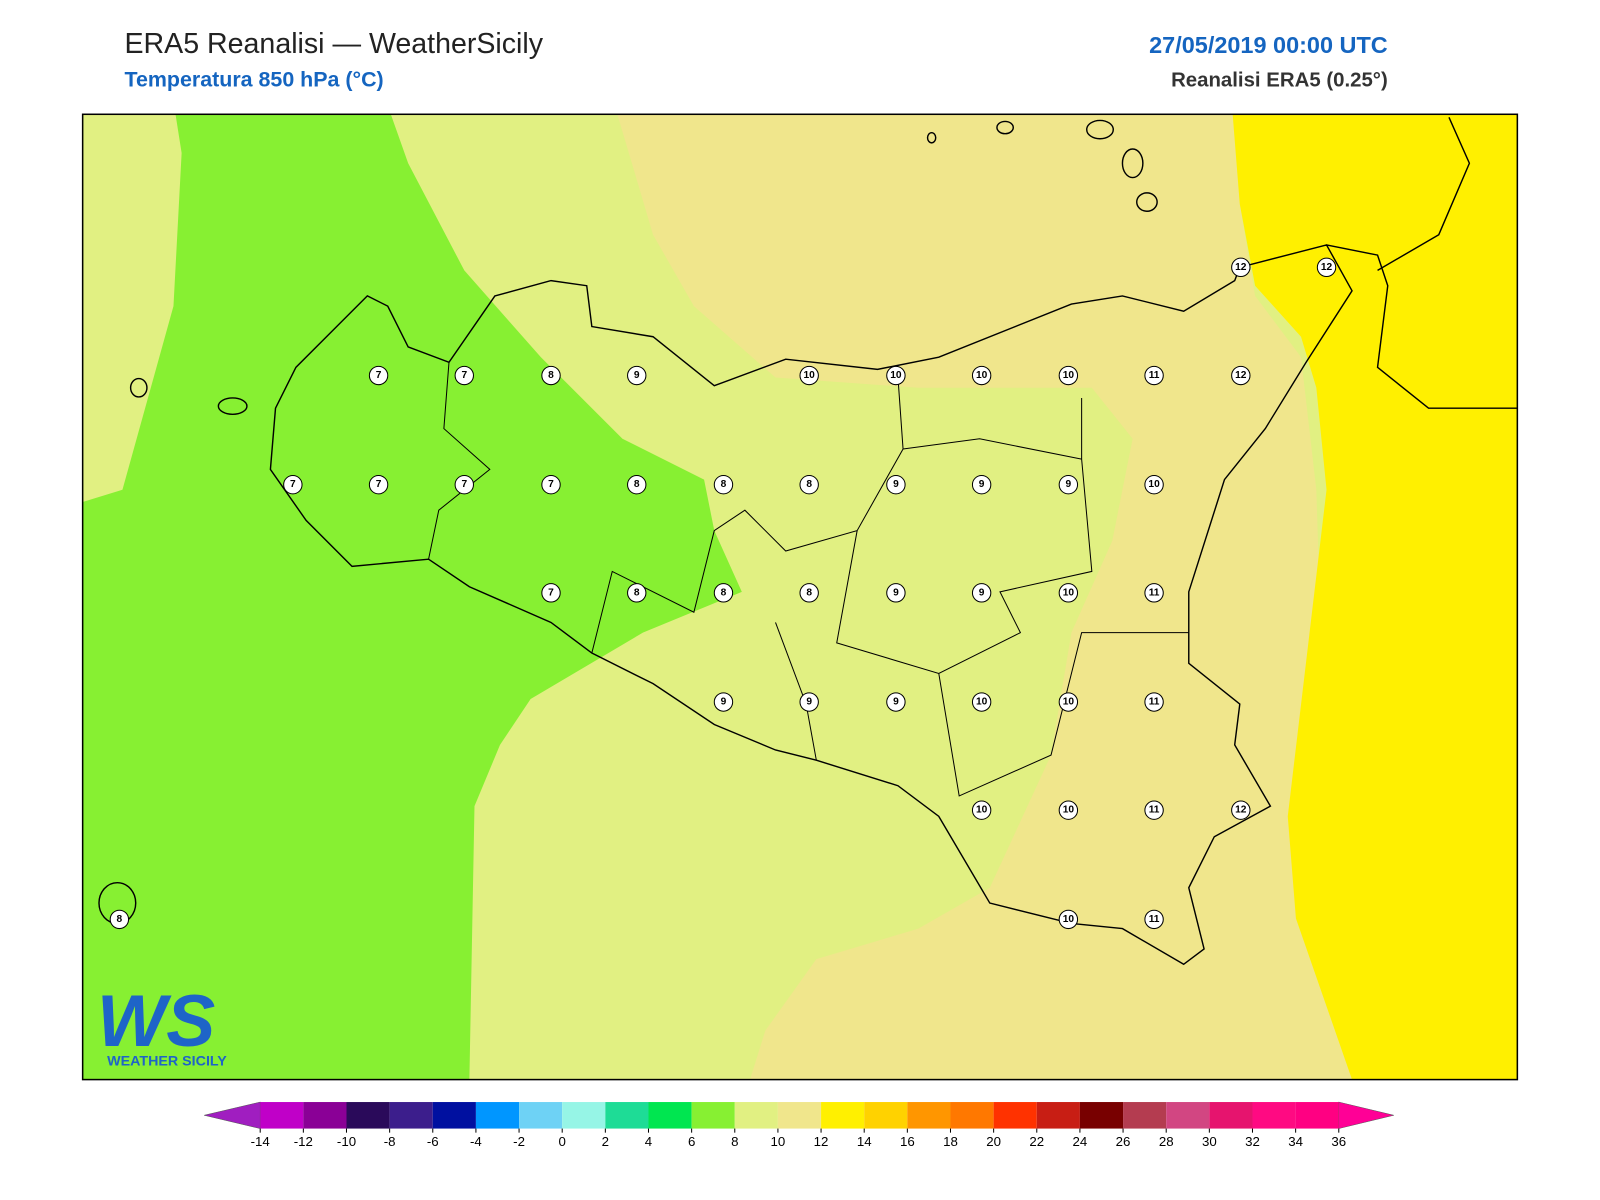 The width and height of the screenshot is (1600, 1200). What do you see at coordinates (333, 44) in the screenshot?
I see `title: ERA5 Reanalisi — WeatherSicily` at bounding box center [333, 44].